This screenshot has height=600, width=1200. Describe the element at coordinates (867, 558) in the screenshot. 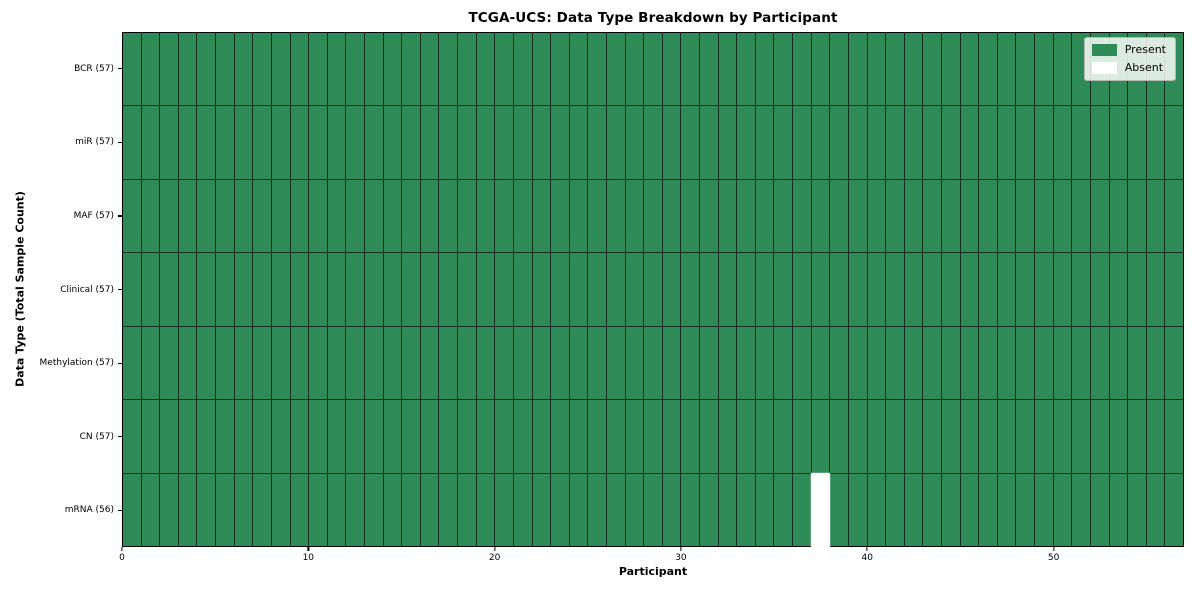

I see `x-tick-label: 40` at that location.